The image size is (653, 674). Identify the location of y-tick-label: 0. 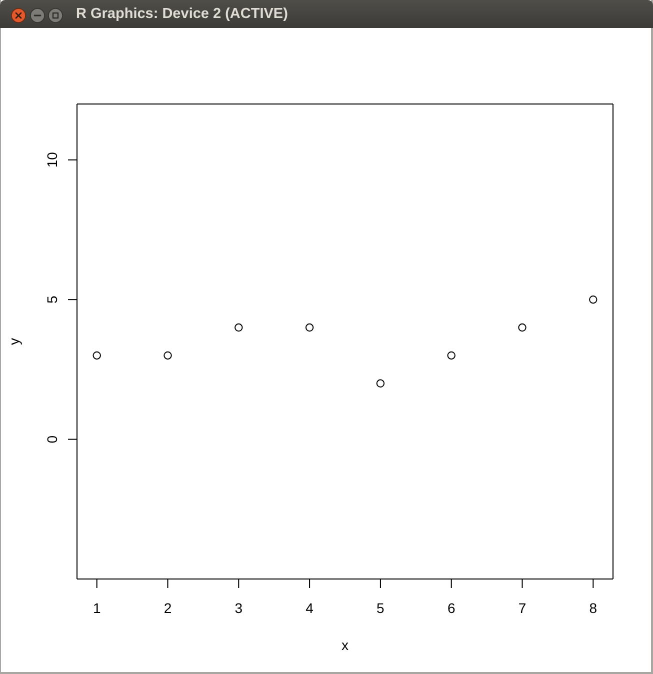
(52, 439).